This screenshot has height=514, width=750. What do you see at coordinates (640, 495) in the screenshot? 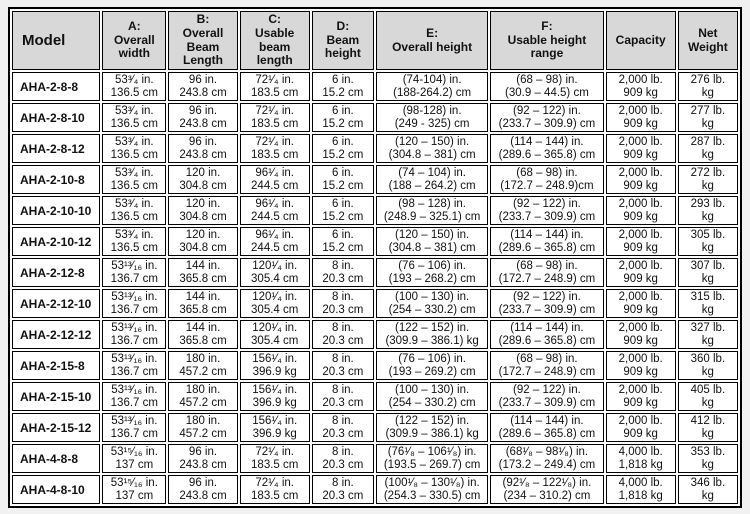
I see `value-line: 1,818 kg` at bounding box center [640, 495].